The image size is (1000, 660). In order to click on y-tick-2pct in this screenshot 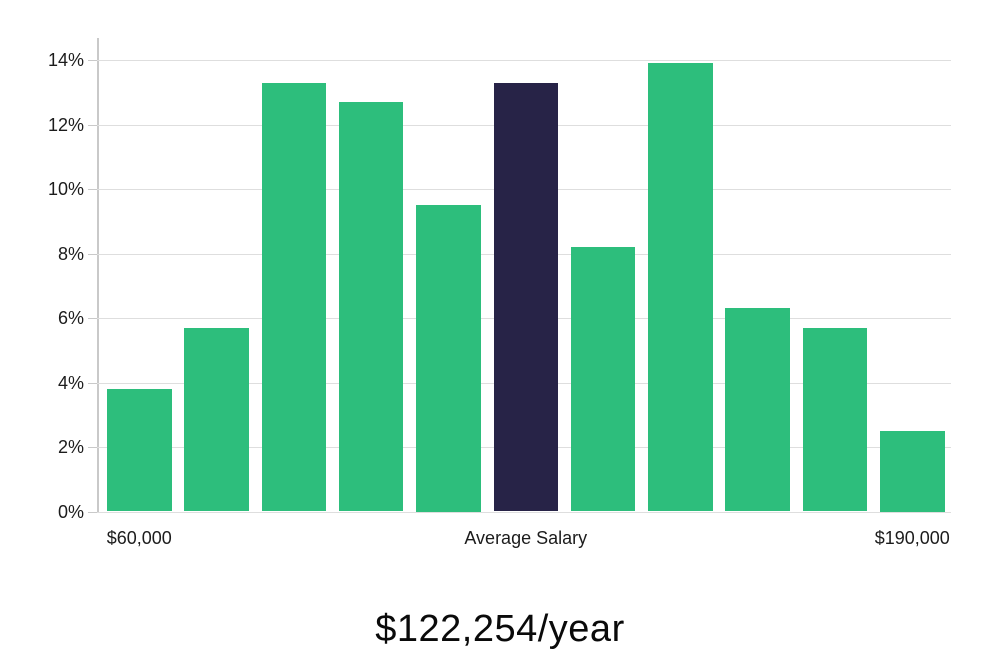, I will do `click(92, 447)`.